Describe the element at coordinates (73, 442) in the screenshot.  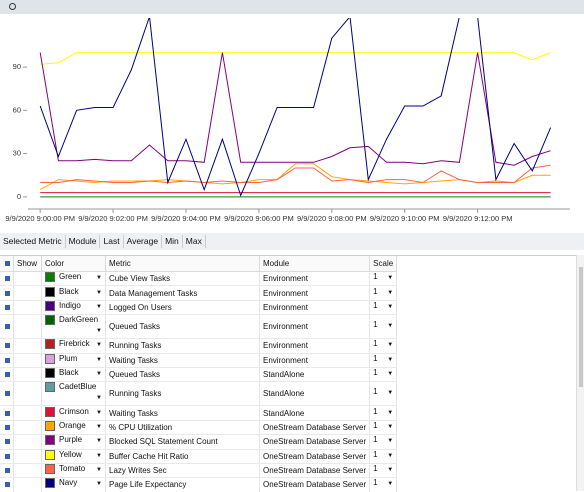
I see `color-cell: Purple ▼` at that location.